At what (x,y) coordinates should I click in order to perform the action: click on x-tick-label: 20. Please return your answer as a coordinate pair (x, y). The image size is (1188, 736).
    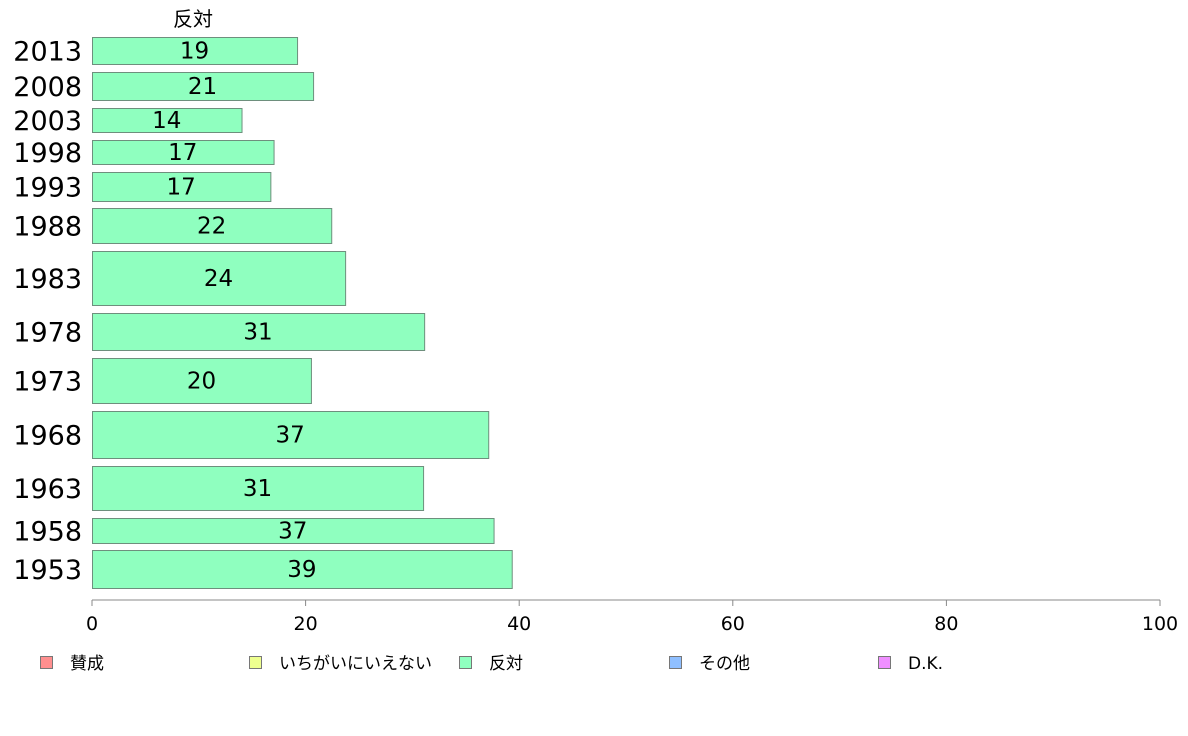
    Looking at the image, I should click on (306, 624).